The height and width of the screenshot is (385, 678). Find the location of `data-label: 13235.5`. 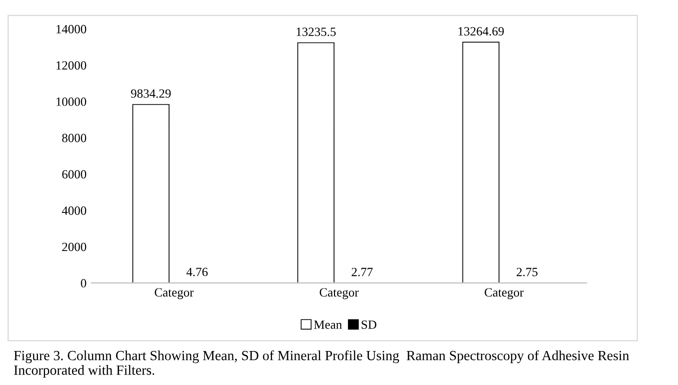

data-label: 13235.5 is located at coordinates (316, 32).